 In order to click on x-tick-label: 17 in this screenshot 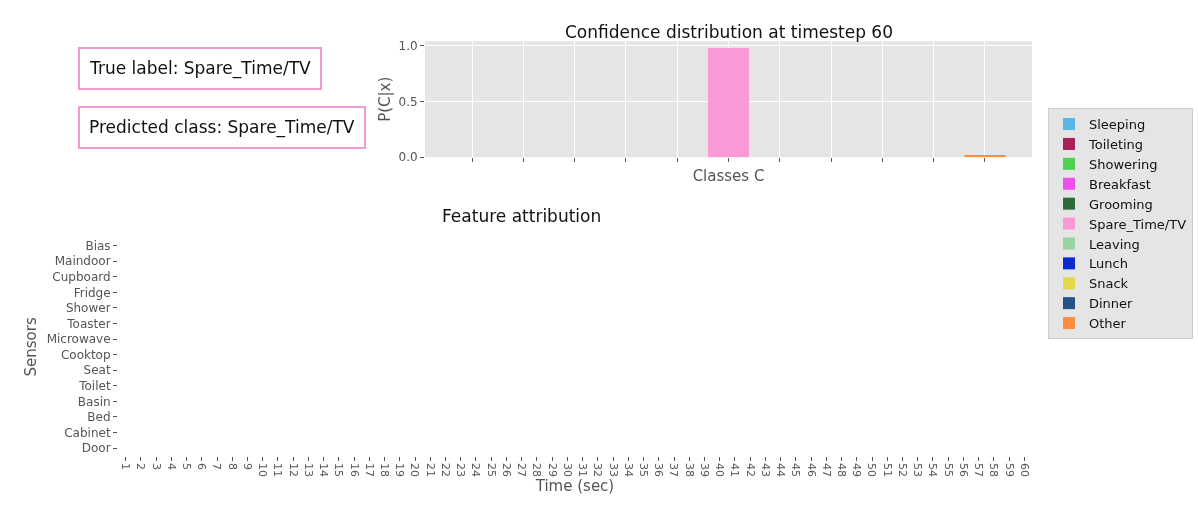, I will do `click(369, 470)`.